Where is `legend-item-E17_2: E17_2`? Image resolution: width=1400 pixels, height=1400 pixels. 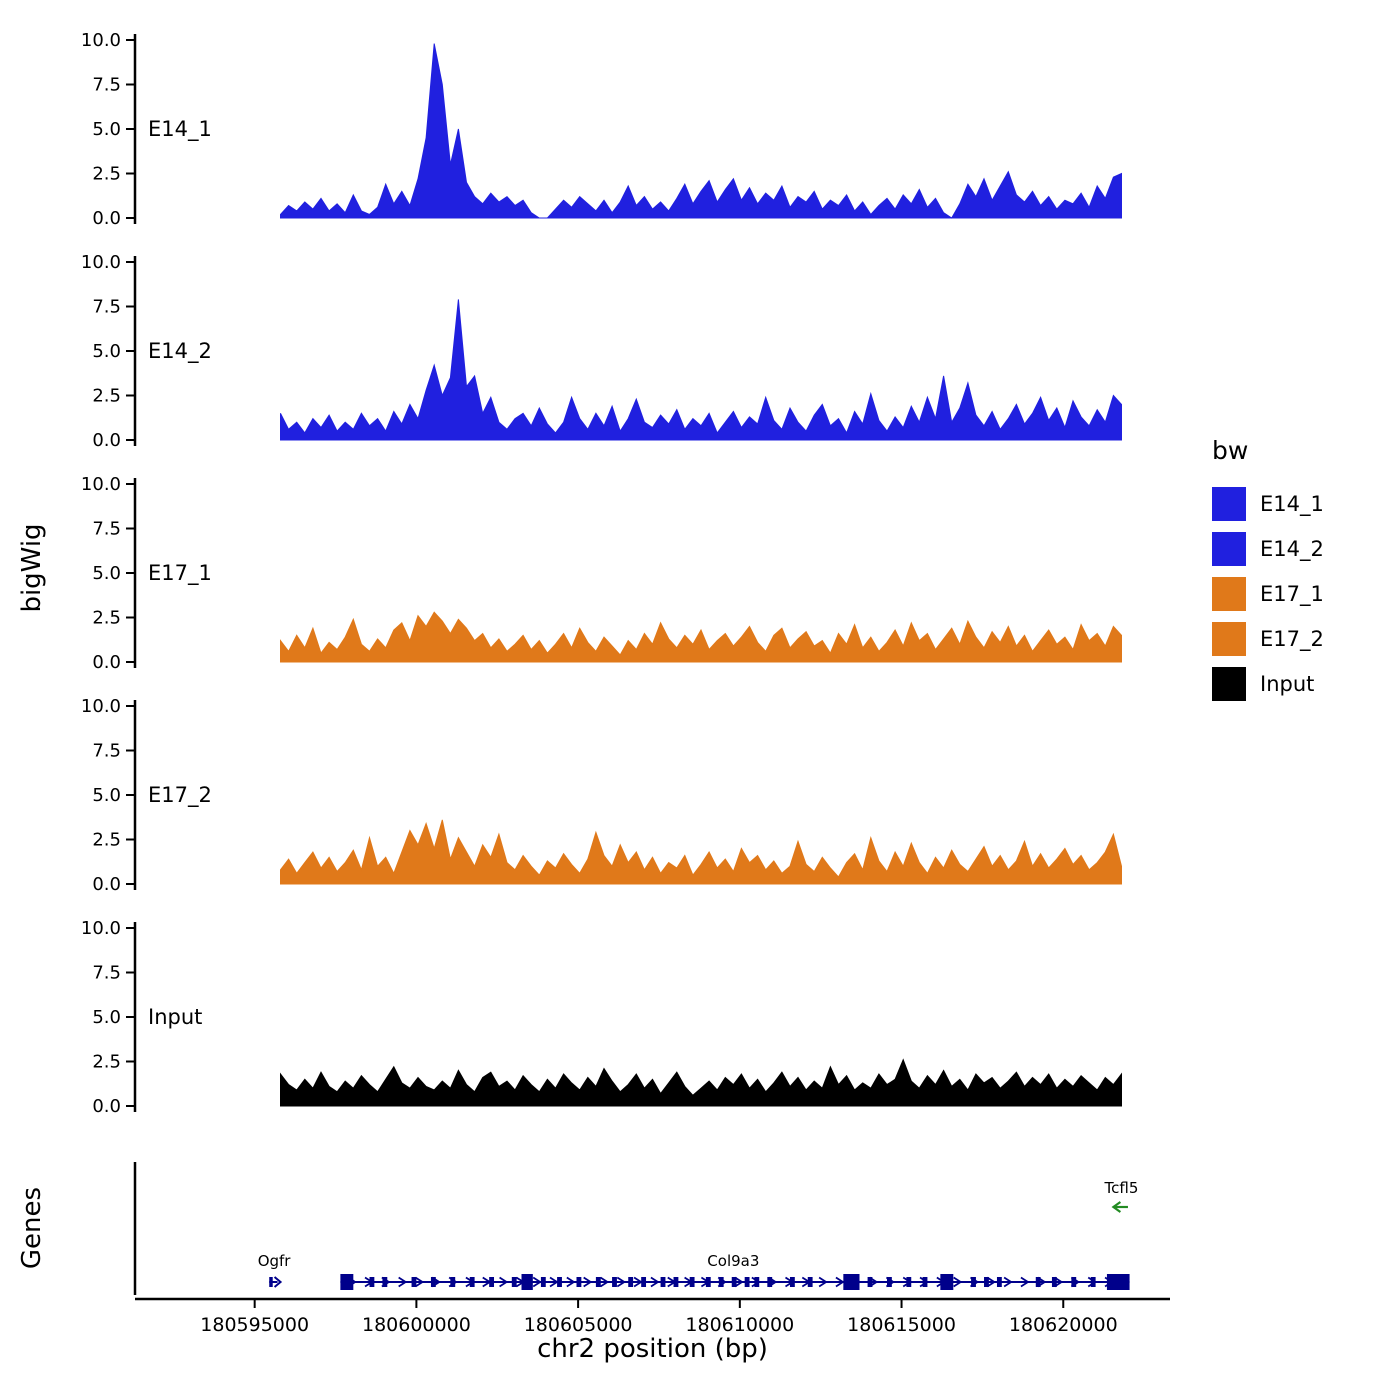 legend-item-E17_2: E17_2 is located at coordinates (1268, 638).